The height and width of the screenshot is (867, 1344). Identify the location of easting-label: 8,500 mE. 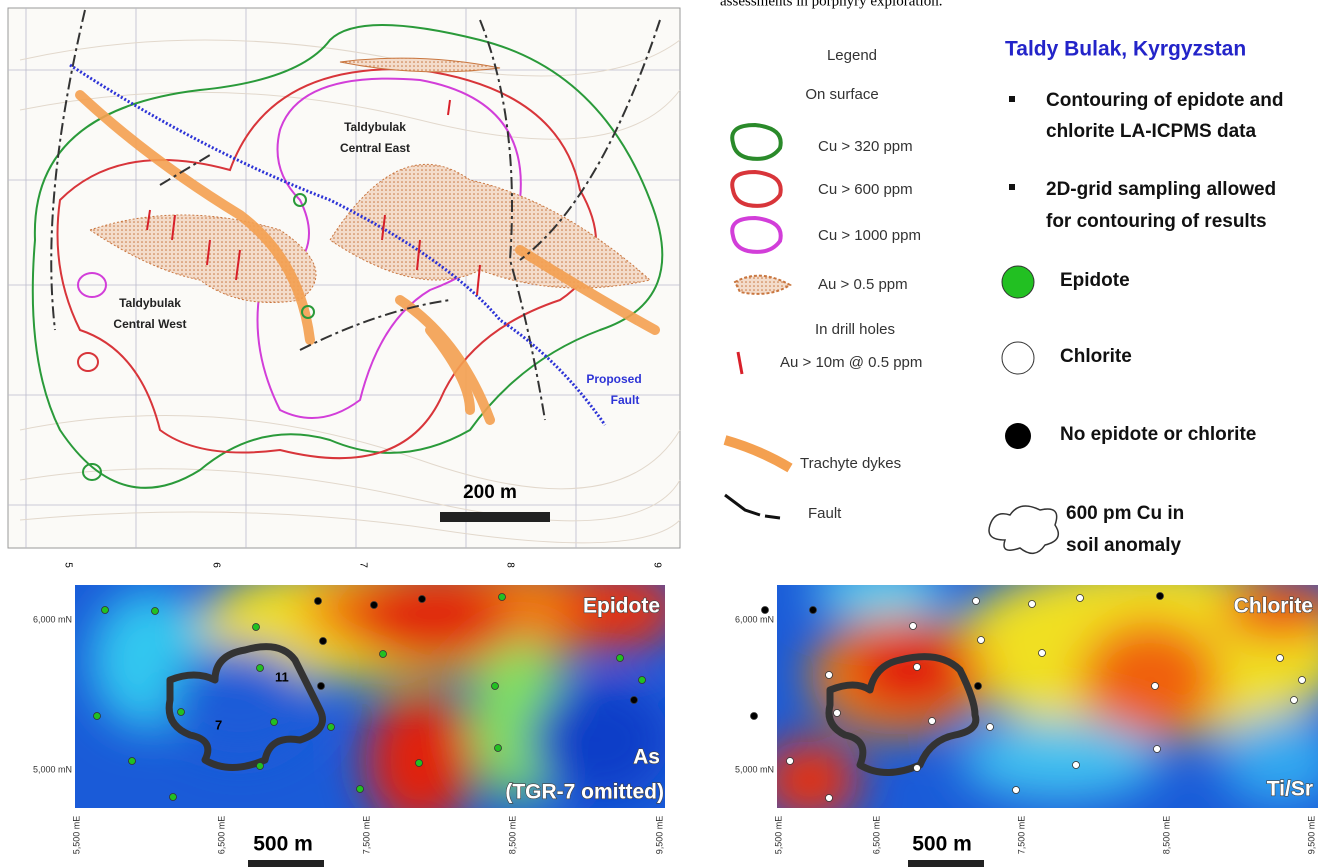
(1166, 835).